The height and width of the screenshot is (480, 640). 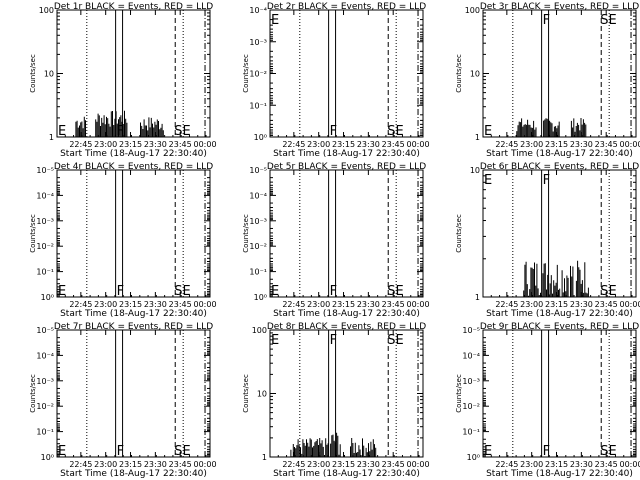 What do you see at coordinates (262, 394) in the screenshot?
I see `y-tick-label: 10` at bounding box center [262, 394].